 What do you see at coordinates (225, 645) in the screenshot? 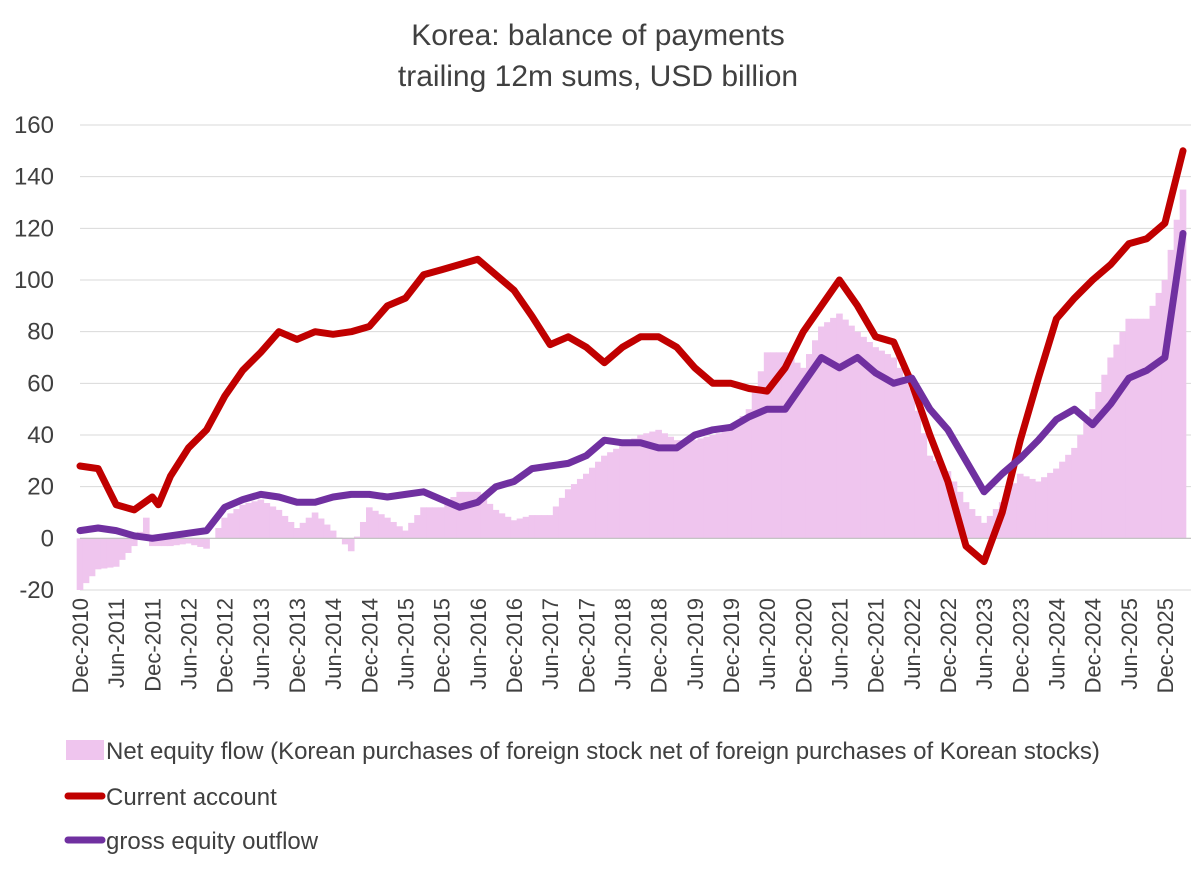
I see `x-tick-label: Dec-2012` at bounding box center [225, 645].